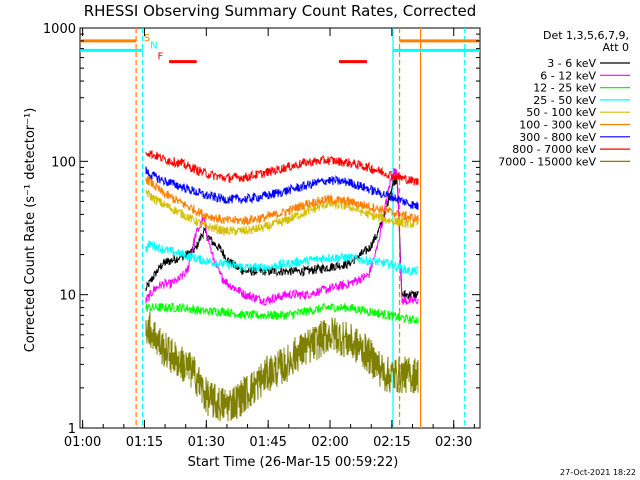 This screenshot has height=480, width=640. Describe the element at coordinates (453, 442) in the screenshot. I see `x-tick-label-6: 02:30` at that location.